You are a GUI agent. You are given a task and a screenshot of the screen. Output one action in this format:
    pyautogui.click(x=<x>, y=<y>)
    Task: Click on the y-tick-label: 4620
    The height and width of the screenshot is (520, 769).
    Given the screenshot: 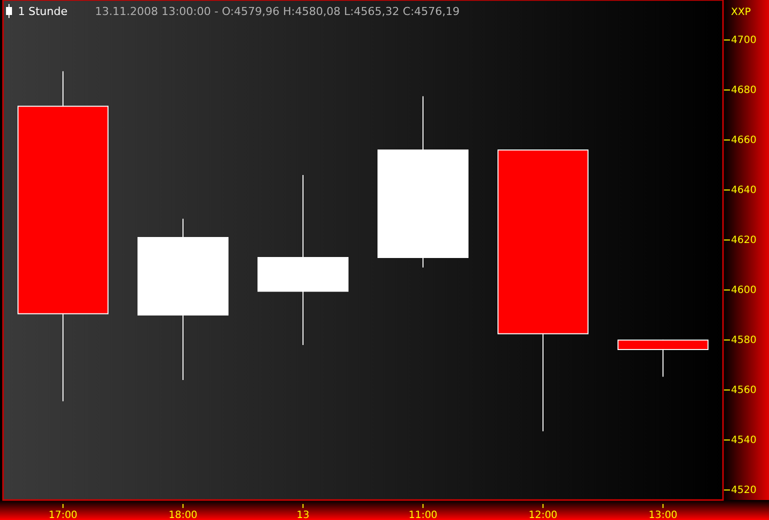 What is the action you would take?
    pyautogui.click(x=743, y=240)
    